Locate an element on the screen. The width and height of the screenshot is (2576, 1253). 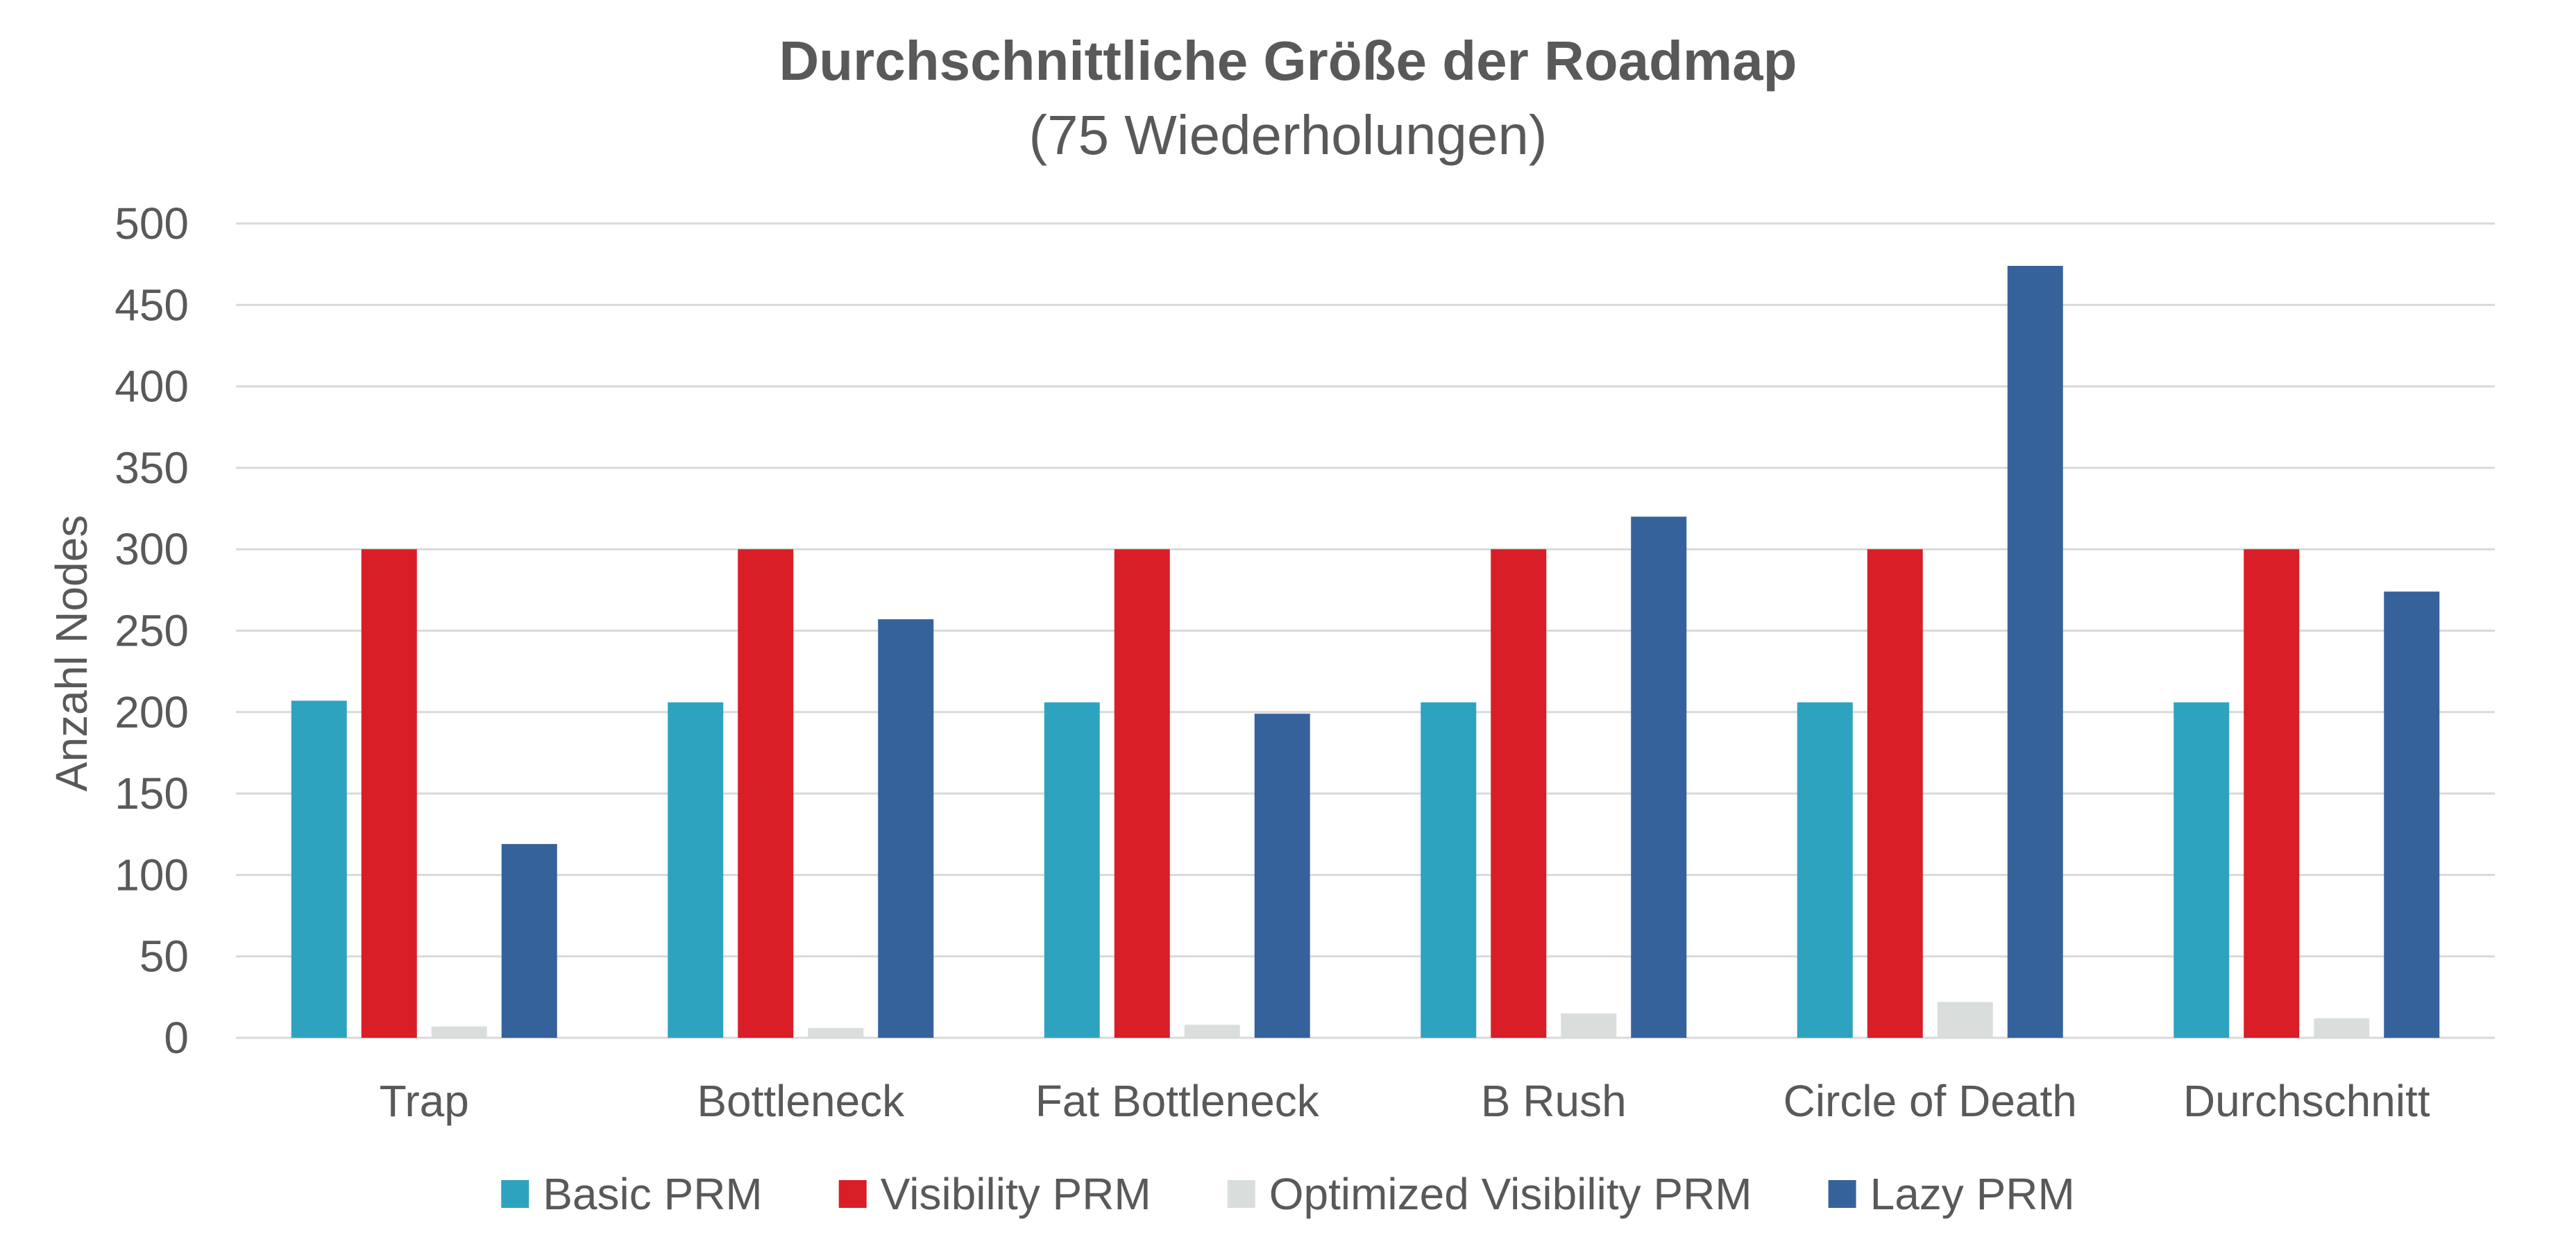
y-tick-labels: 0 50 100 150 200 250 300 350 400 450 500 is located at coordinates (152, 631).